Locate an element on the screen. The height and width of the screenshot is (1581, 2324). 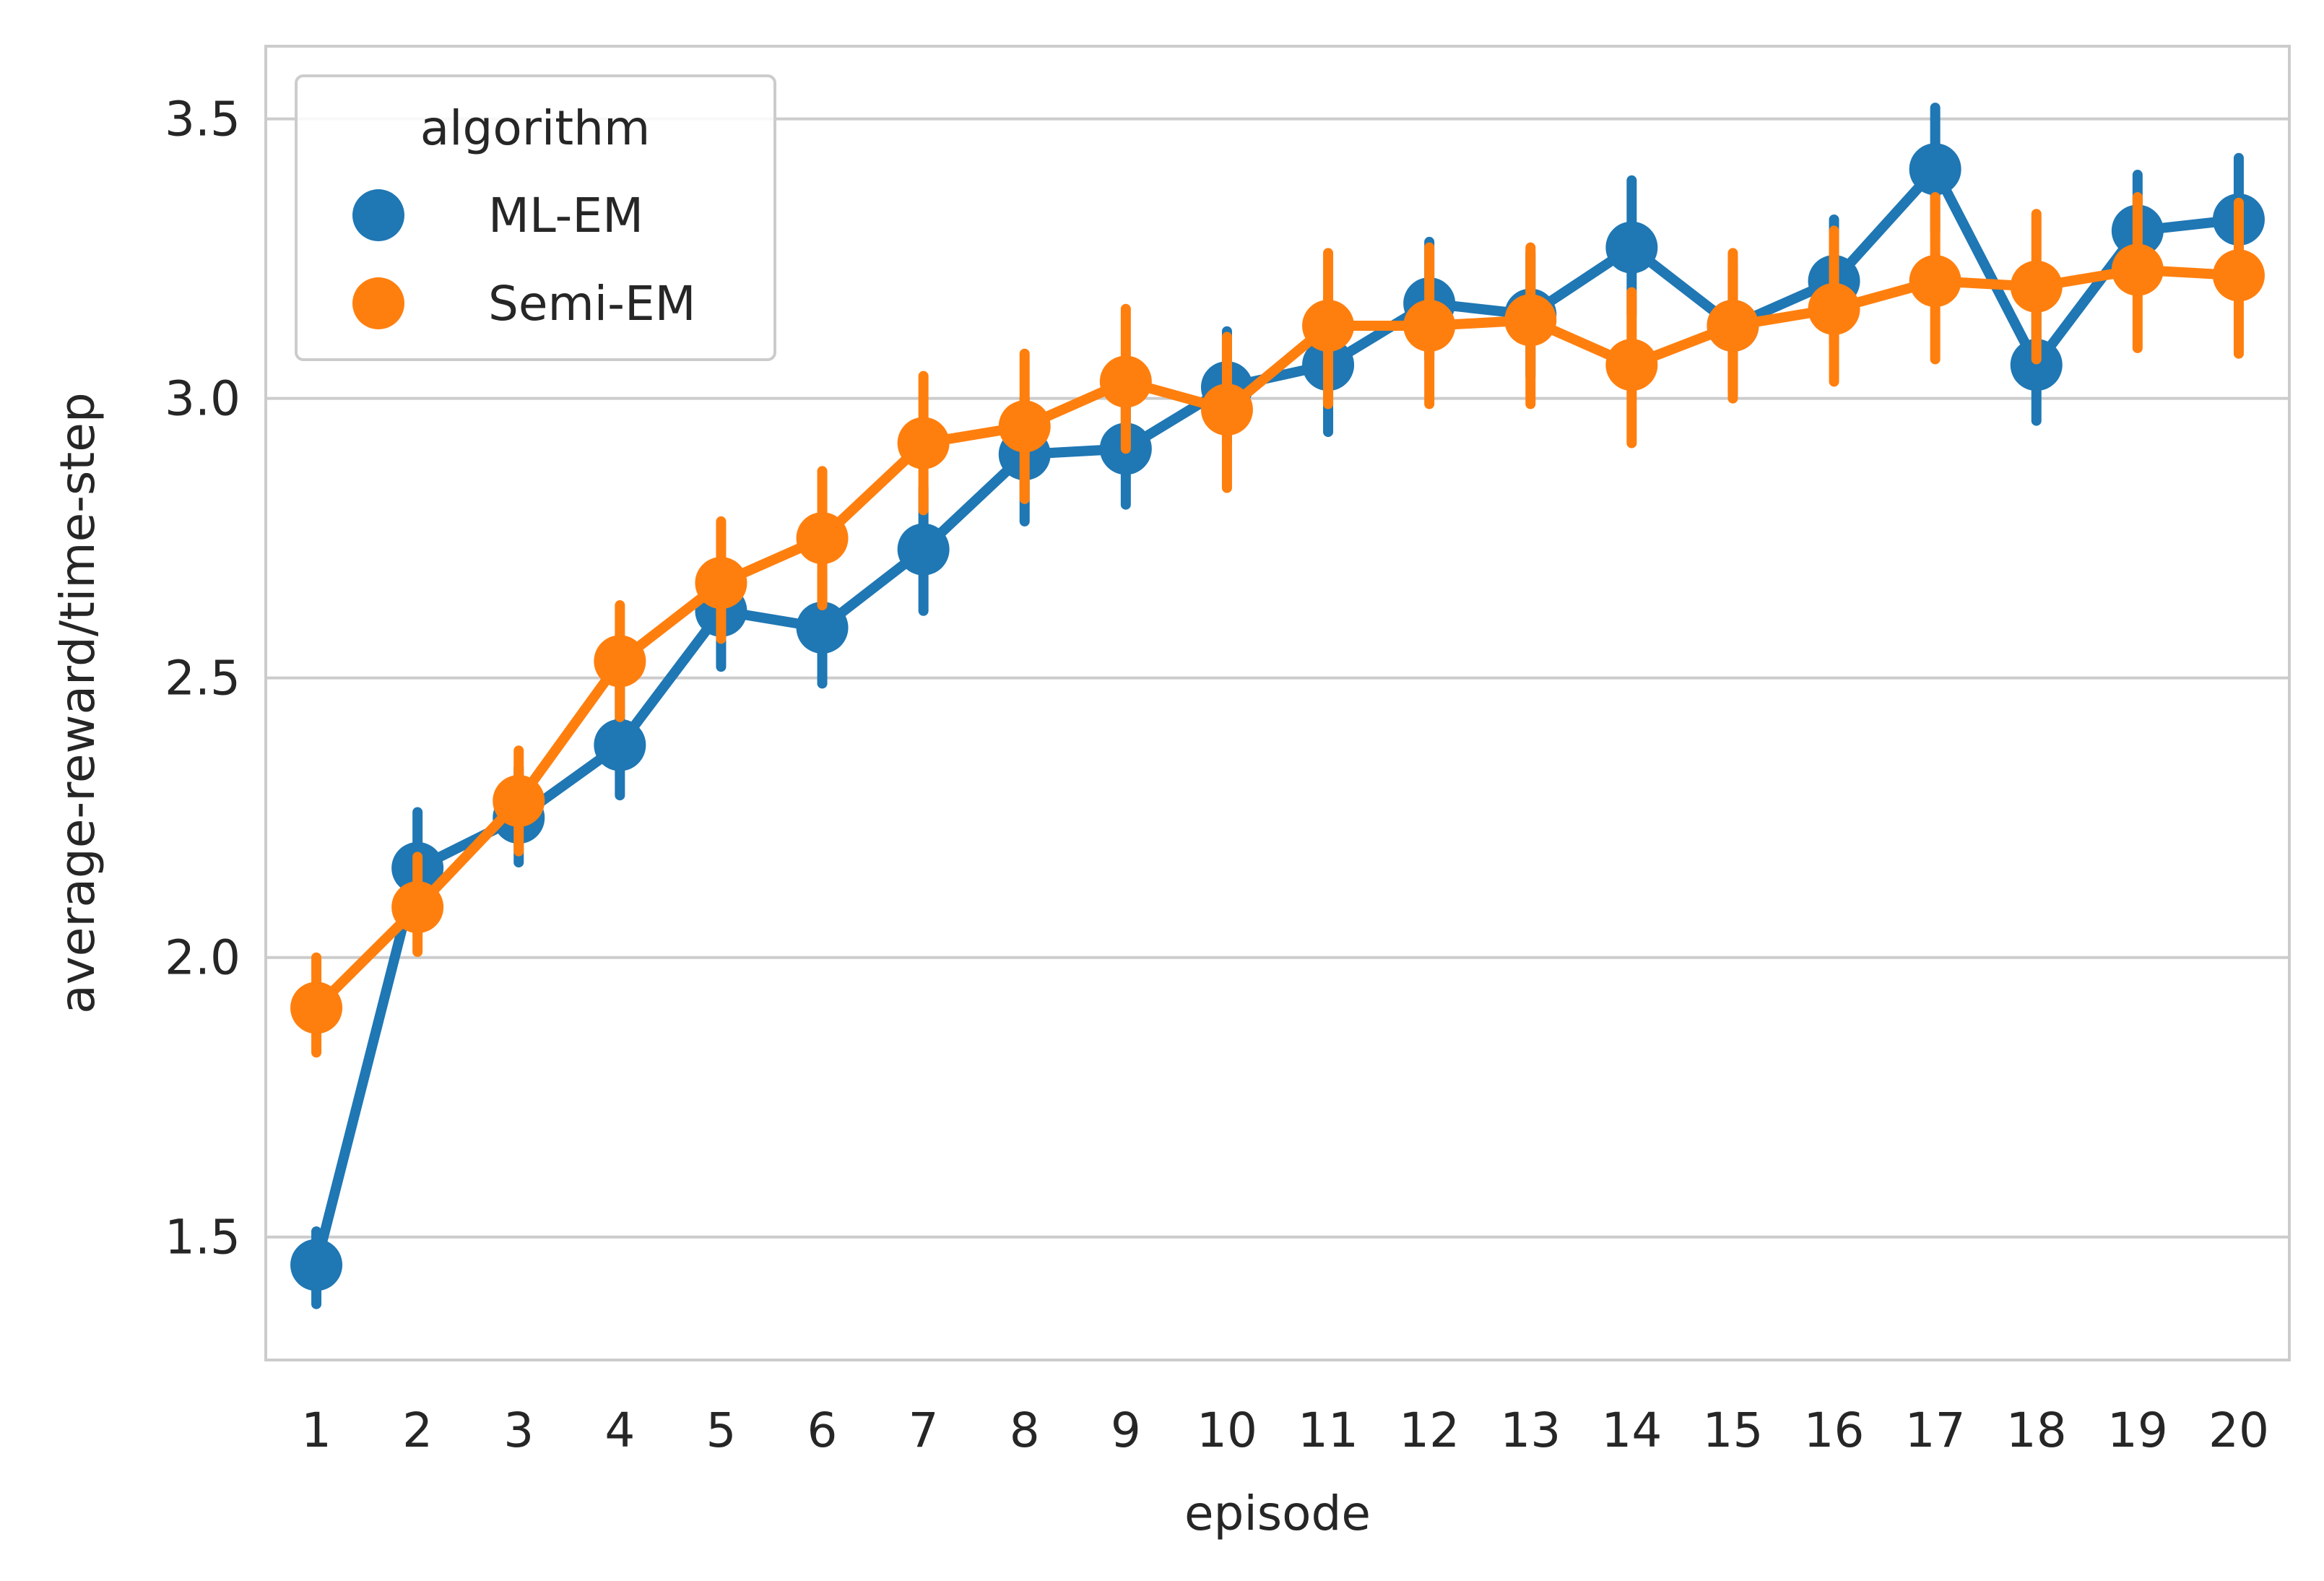
x-axis-title: episode is located at coordinates (1277, 1513).